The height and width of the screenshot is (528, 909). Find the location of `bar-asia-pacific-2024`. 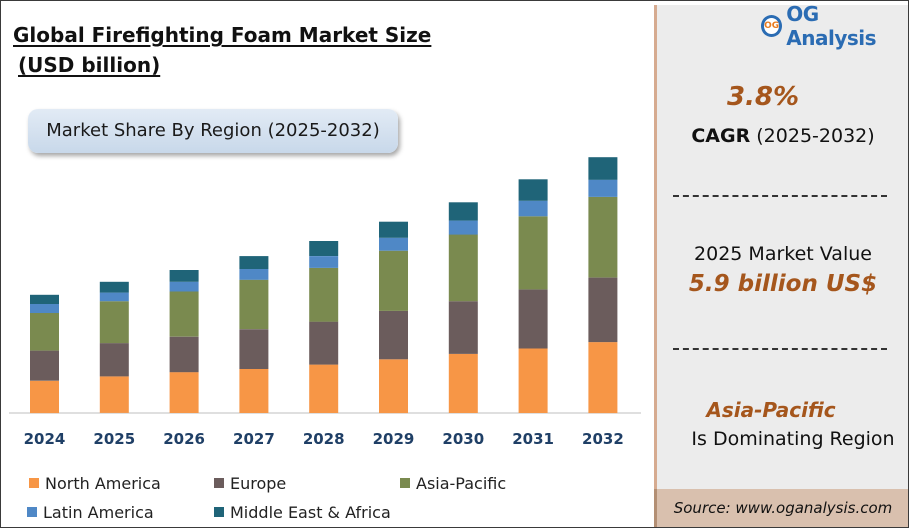

bar-asia-pacific-2024 is located at coordinates (44, 332).